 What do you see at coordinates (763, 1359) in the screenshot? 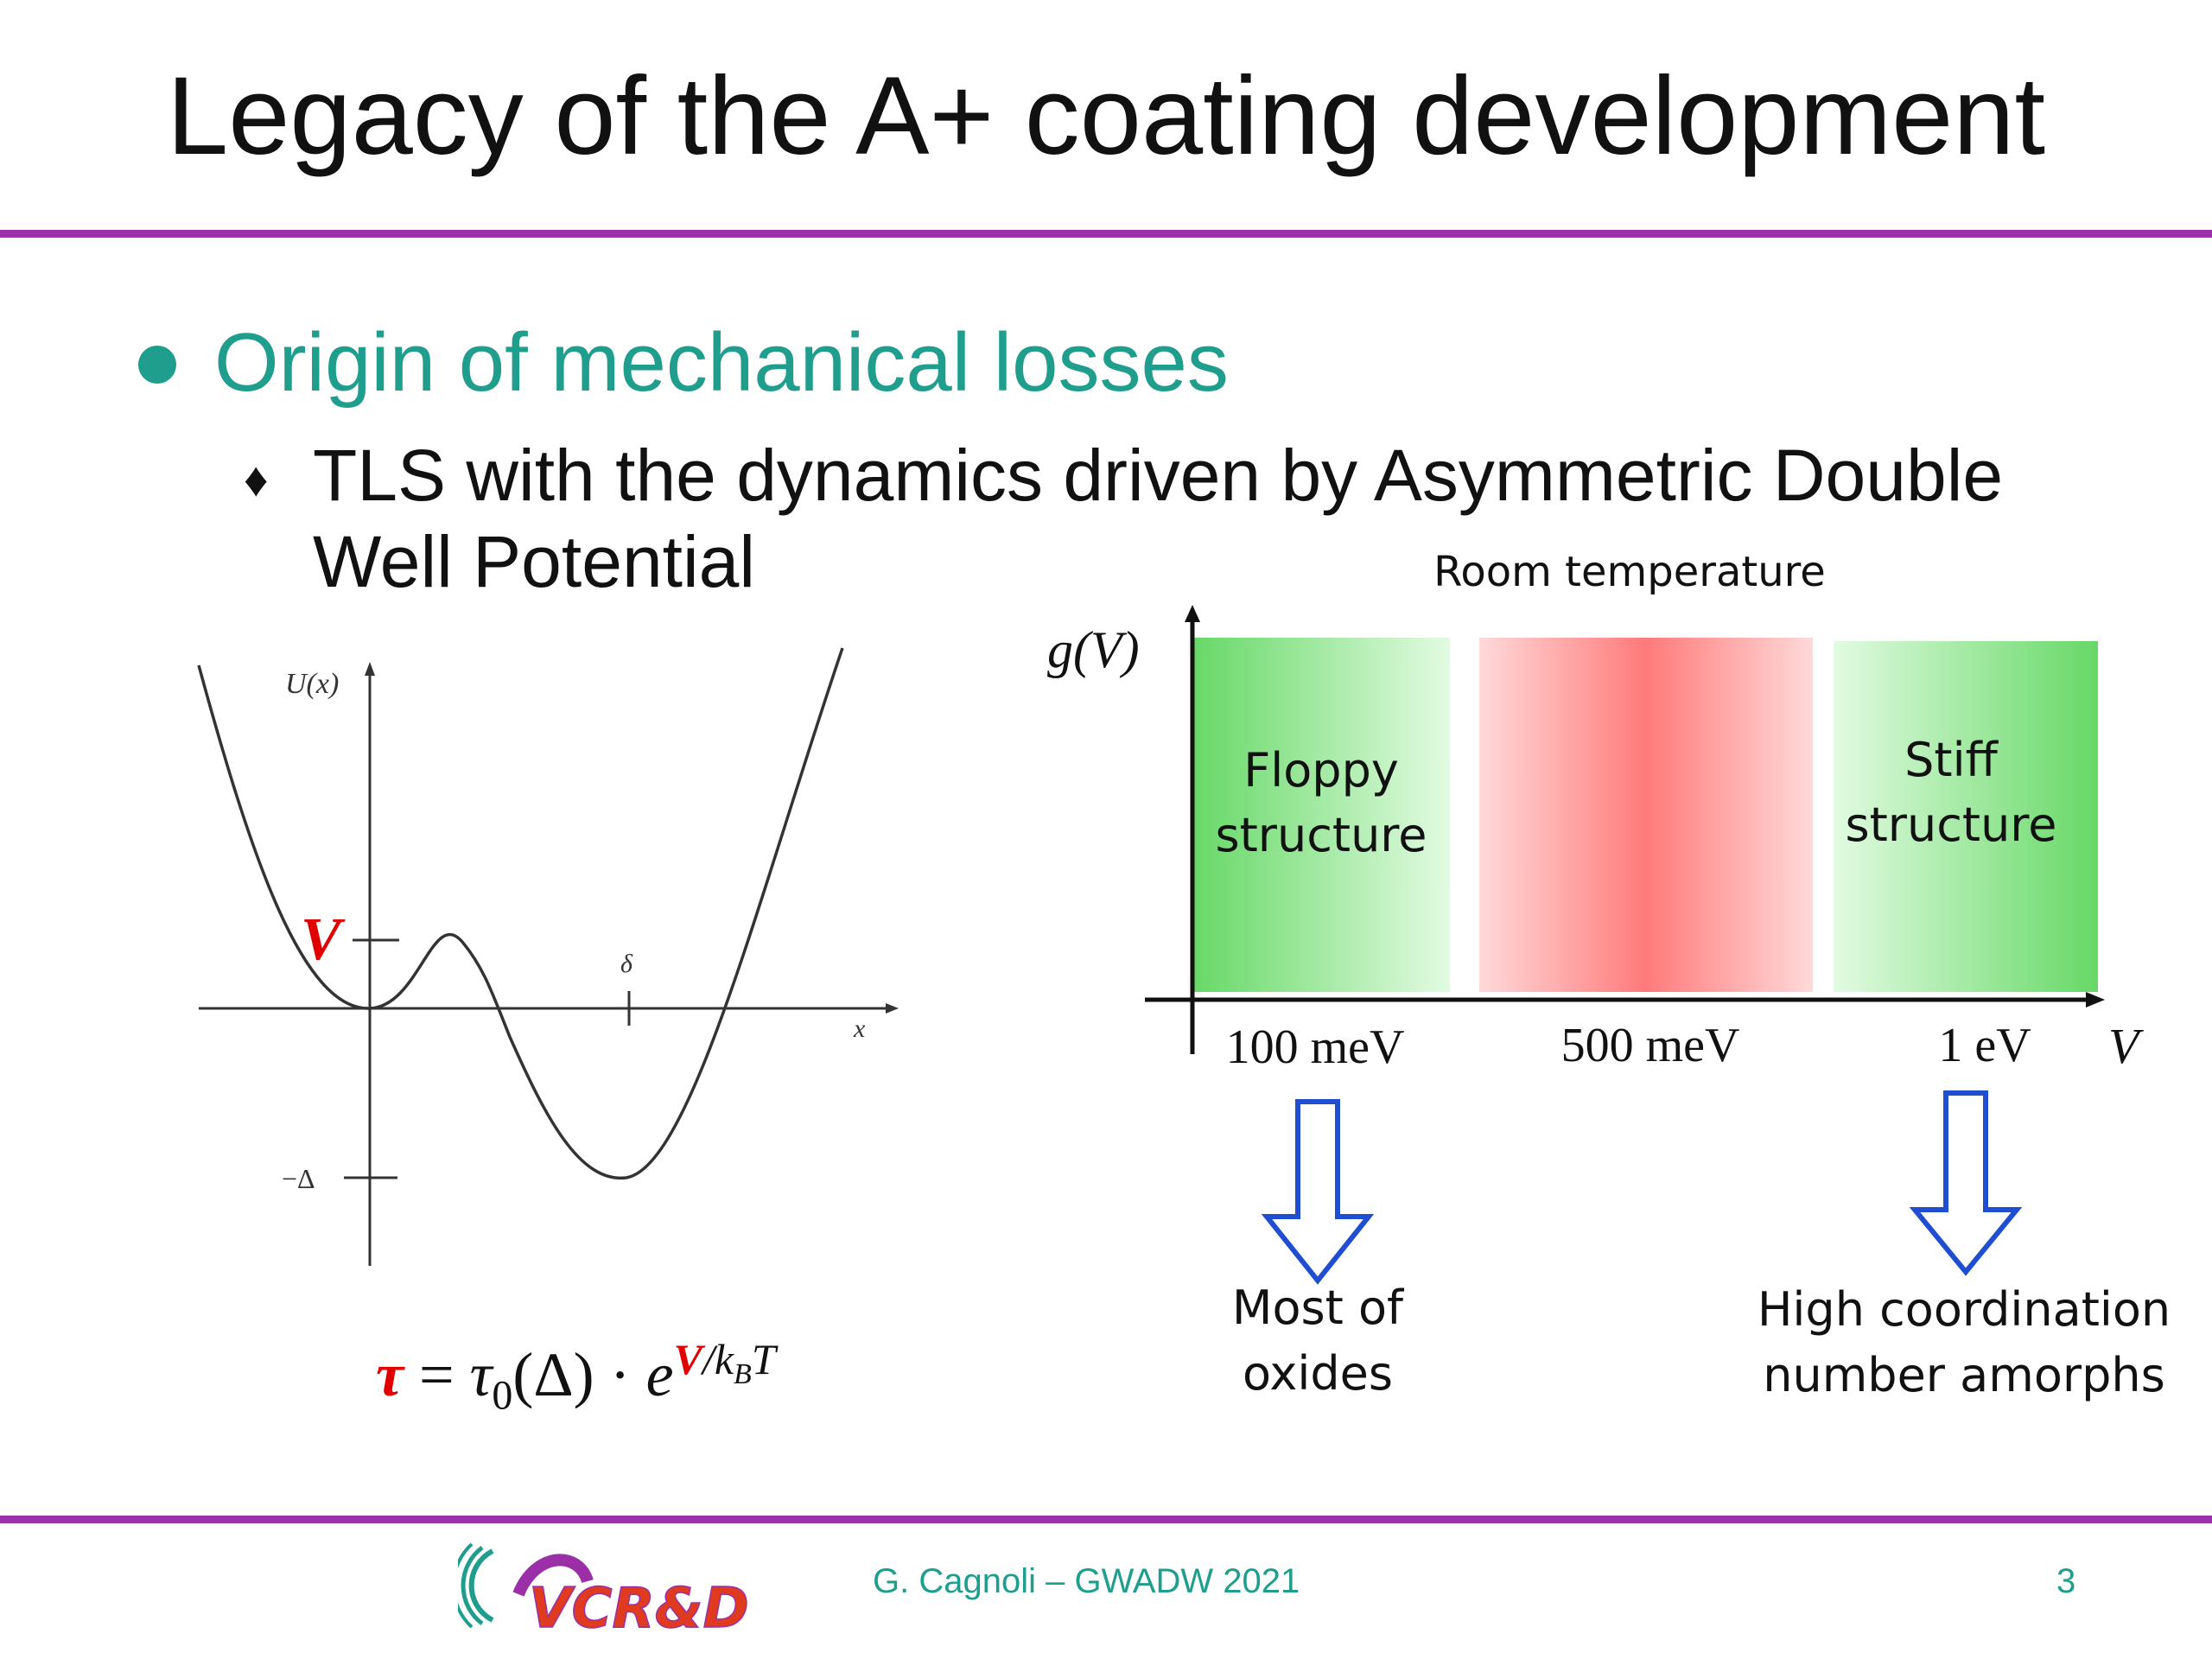
I see `formula-exp-t: T` at bounding box center [763, 1359].